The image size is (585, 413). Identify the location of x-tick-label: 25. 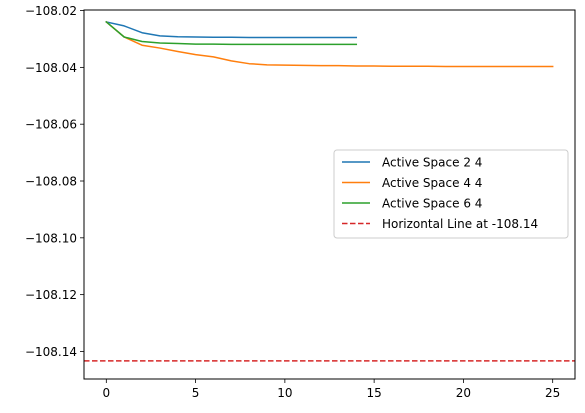
(552, 393).